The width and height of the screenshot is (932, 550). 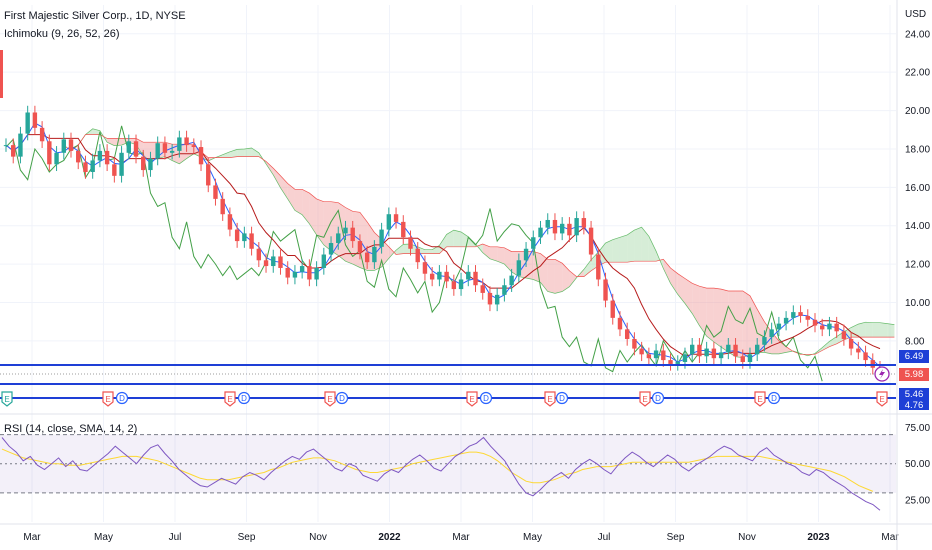 What do you see at coordinates (437, 470) in the screenshot?
I see `rsi-ma-line` at bounding box center [437, 470].